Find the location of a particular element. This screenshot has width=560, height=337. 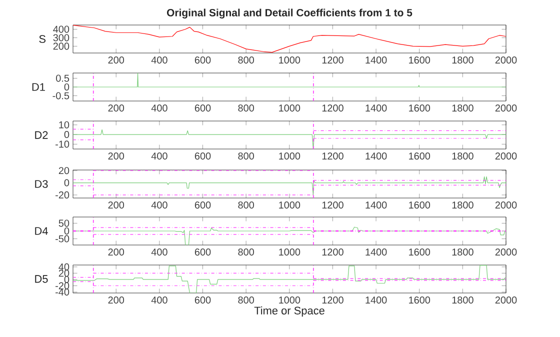

y-tick-label: -50 is located at coordinates (63, 238).